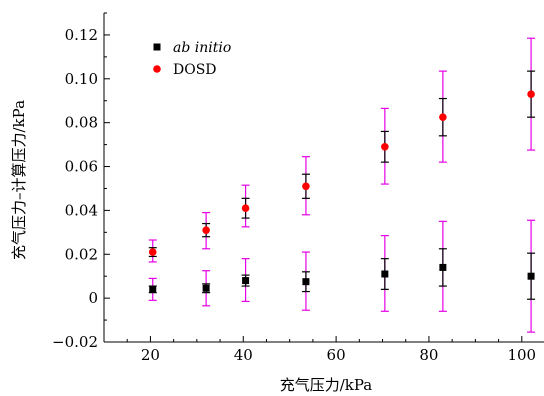  Describe the element at coordinates (81, 79) in the screenshot. I see `y-tick-label: 0.10` at that location.